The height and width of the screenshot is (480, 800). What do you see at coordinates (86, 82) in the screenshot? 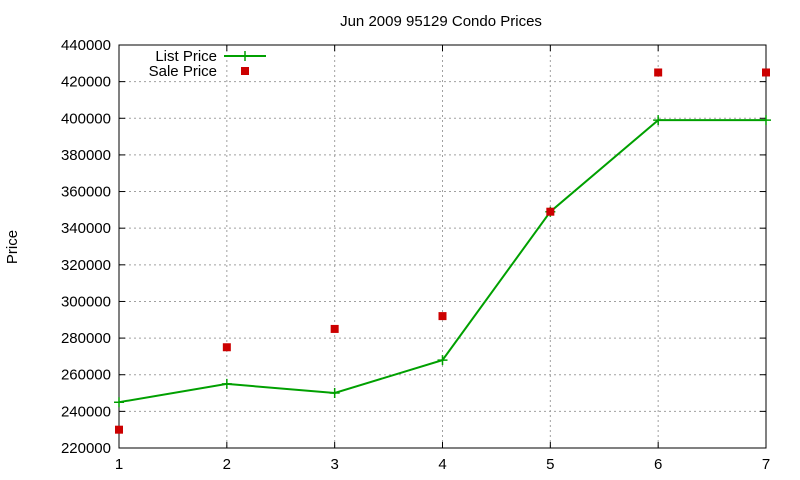
I see `y-tick-label: 420000` at bounding box center [86, 82].